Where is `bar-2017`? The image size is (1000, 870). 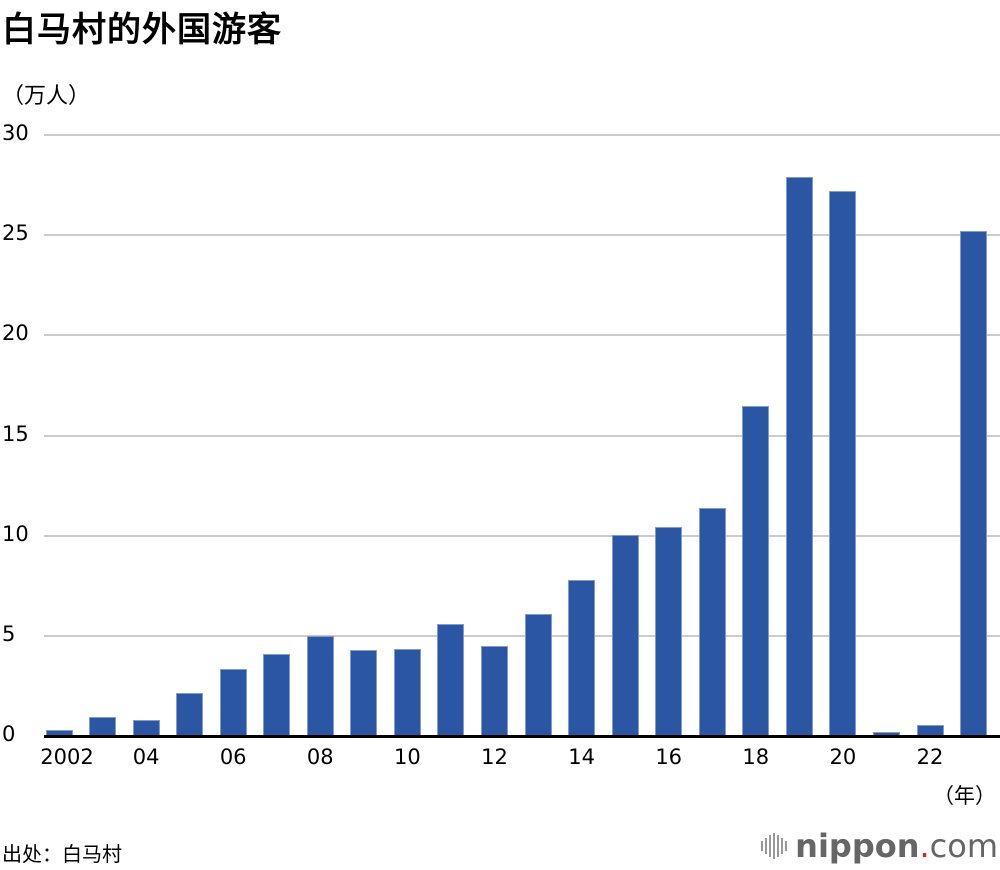 bar-2017 is located at coordinates (712, 621).